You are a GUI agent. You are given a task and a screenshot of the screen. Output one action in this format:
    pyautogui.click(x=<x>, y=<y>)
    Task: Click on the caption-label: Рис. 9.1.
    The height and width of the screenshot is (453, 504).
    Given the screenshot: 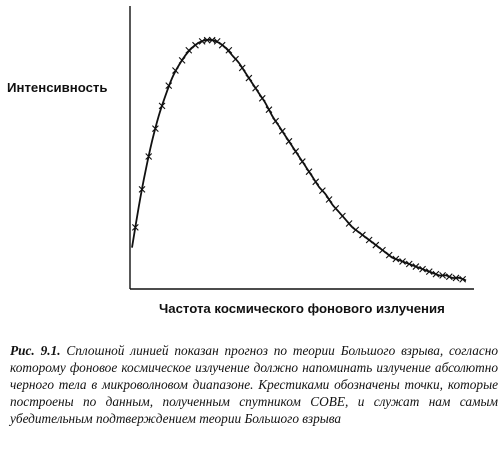 What is the action you would take?
    pyautogui.click(x=35, y=350)
    